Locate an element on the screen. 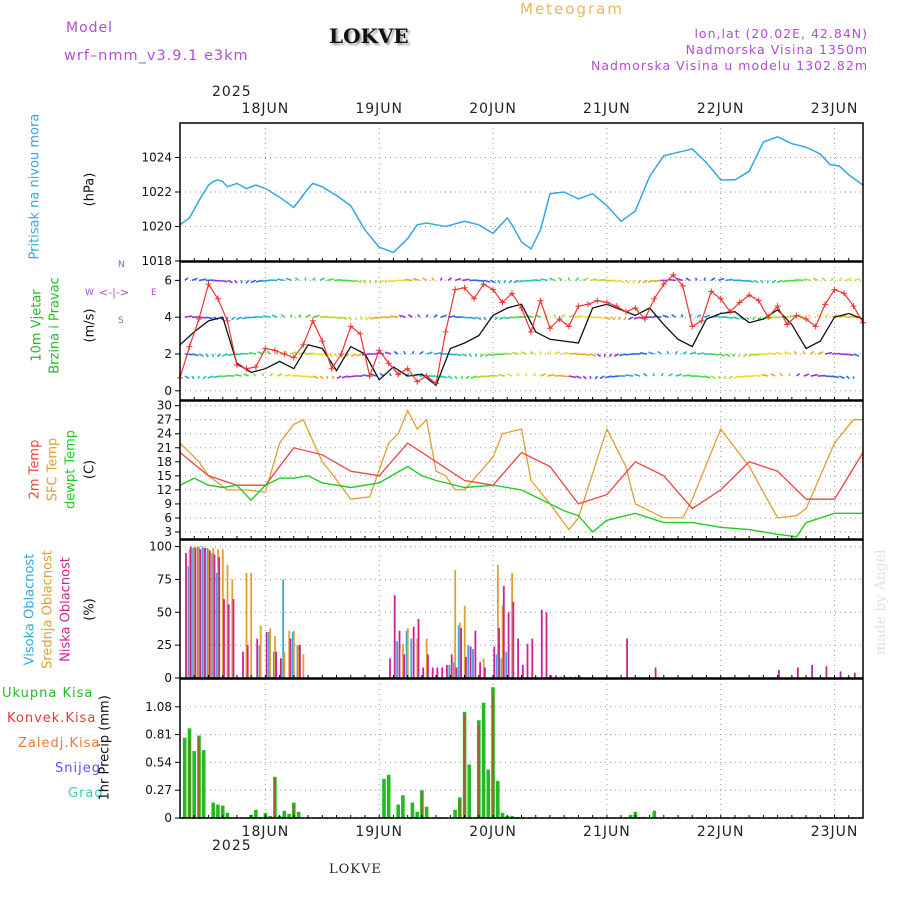 This screenshot has width=900, height=900. xlabel-bottom: 21JUN is located at coordinates (607, 832).